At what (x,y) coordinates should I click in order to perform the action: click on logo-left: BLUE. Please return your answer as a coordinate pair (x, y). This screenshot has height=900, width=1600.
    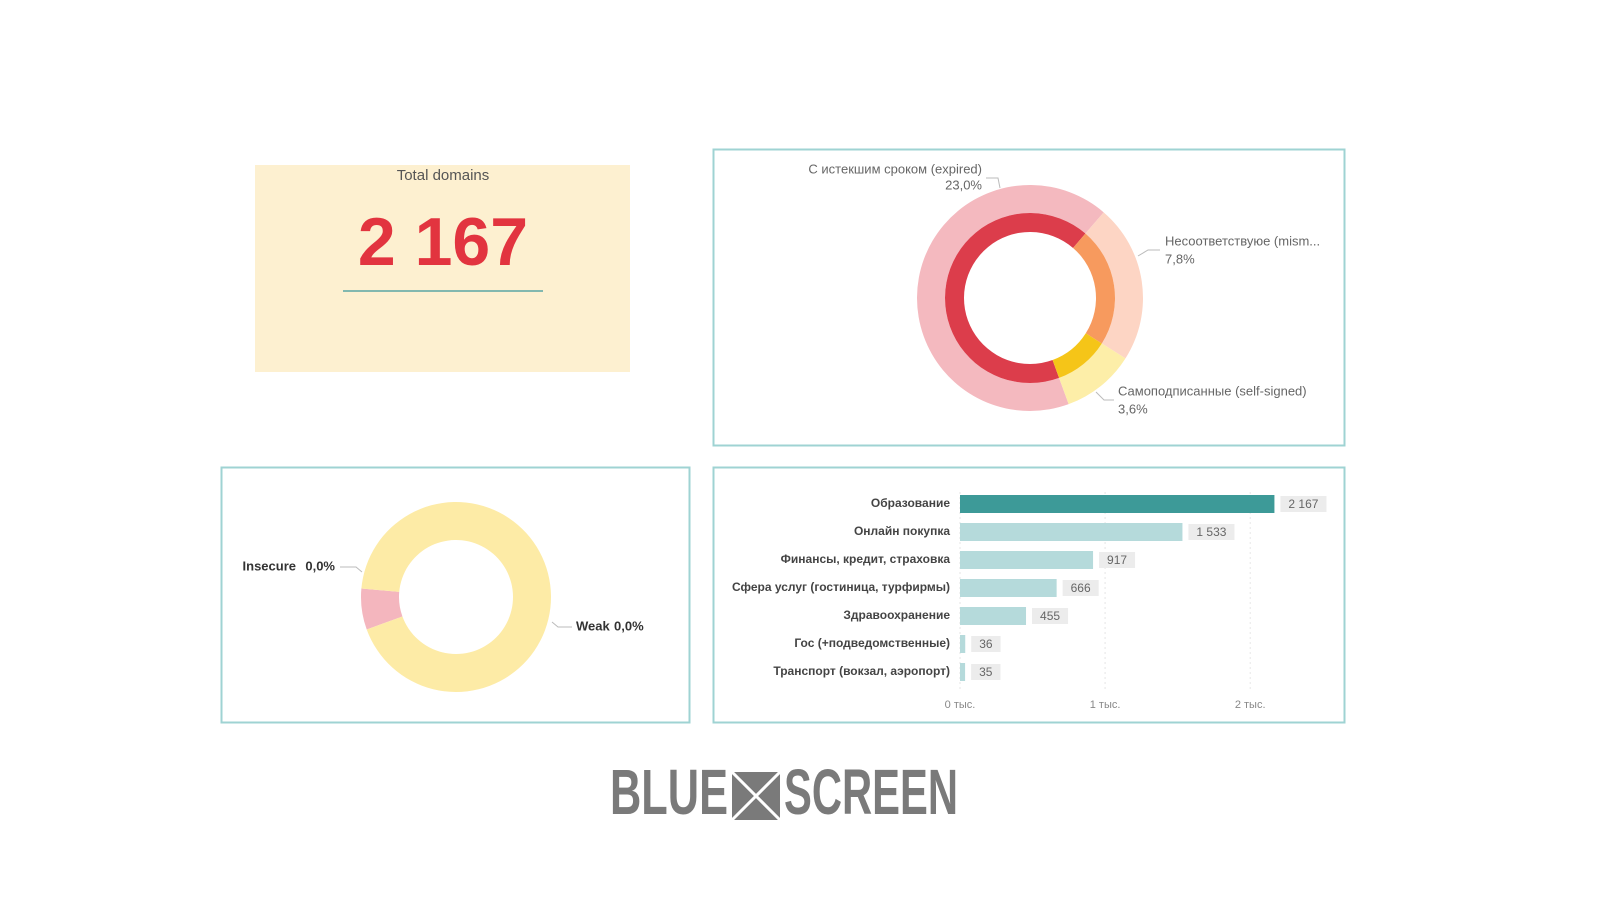
    Looking at the image, I should click on (669, 792).